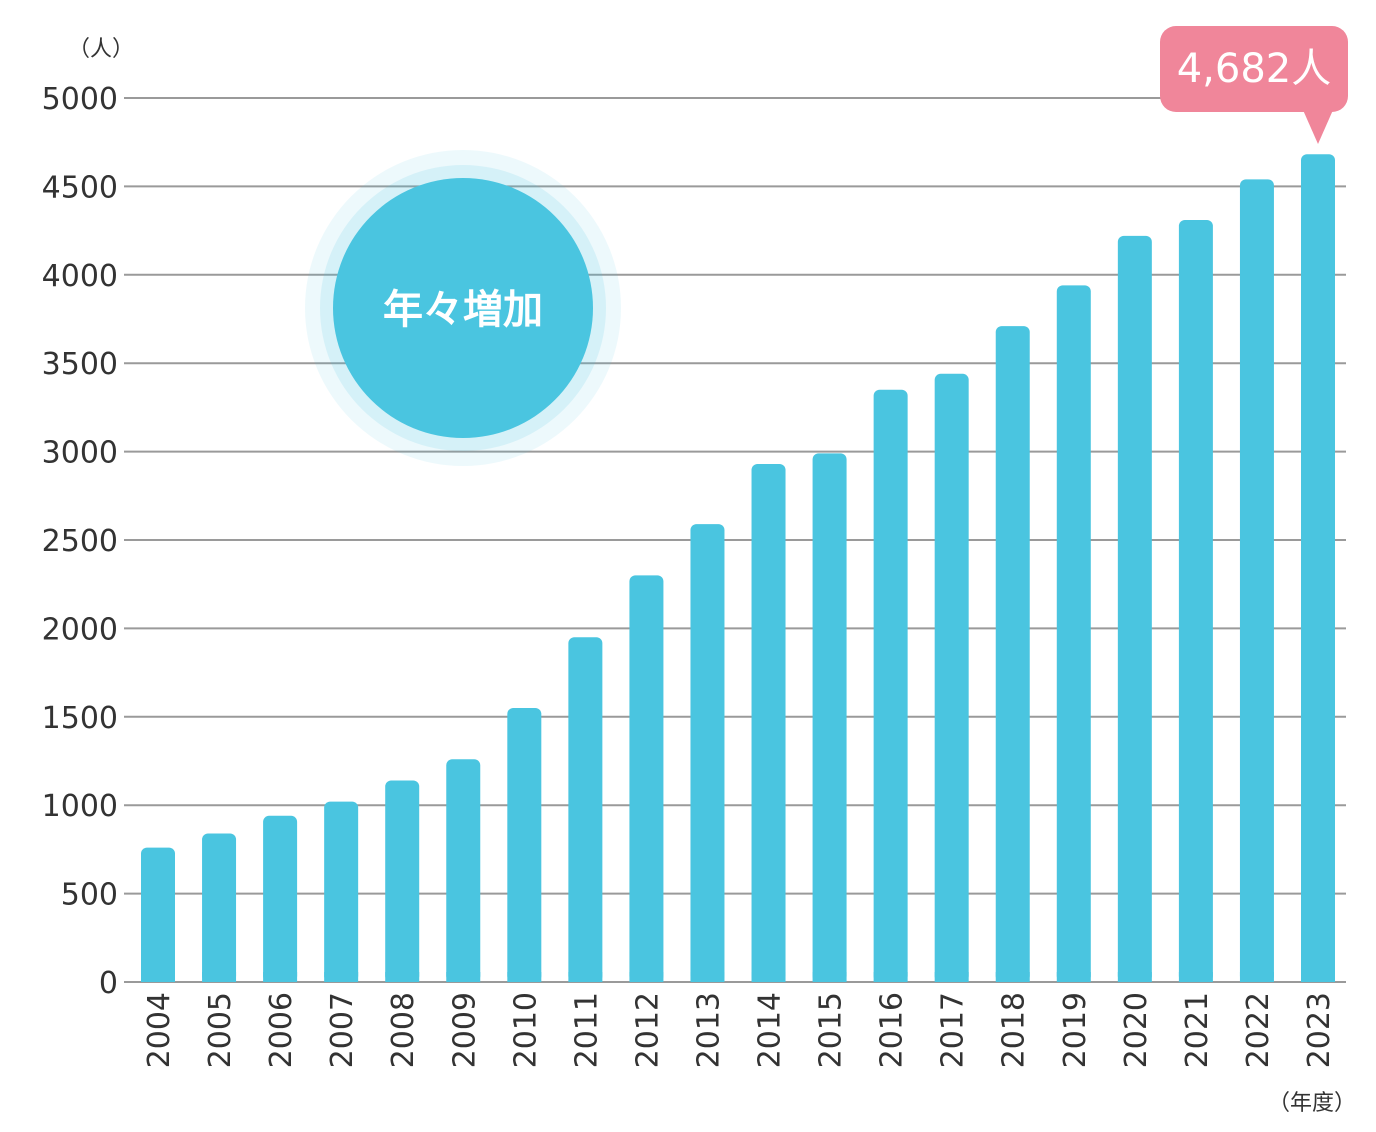 Image resolution: width=1376 pixels, height=1132 pixels. What do you see at coordinates (80, 187) in the screenshot?
I see `y-tick-label: 4500` at bounding box center [80, 187].